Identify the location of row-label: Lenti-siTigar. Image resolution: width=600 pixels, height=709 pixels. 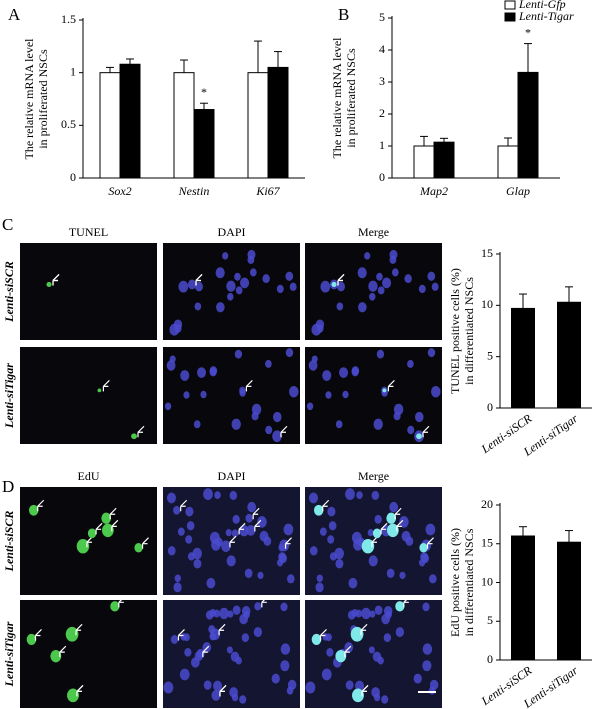
(9, 396).